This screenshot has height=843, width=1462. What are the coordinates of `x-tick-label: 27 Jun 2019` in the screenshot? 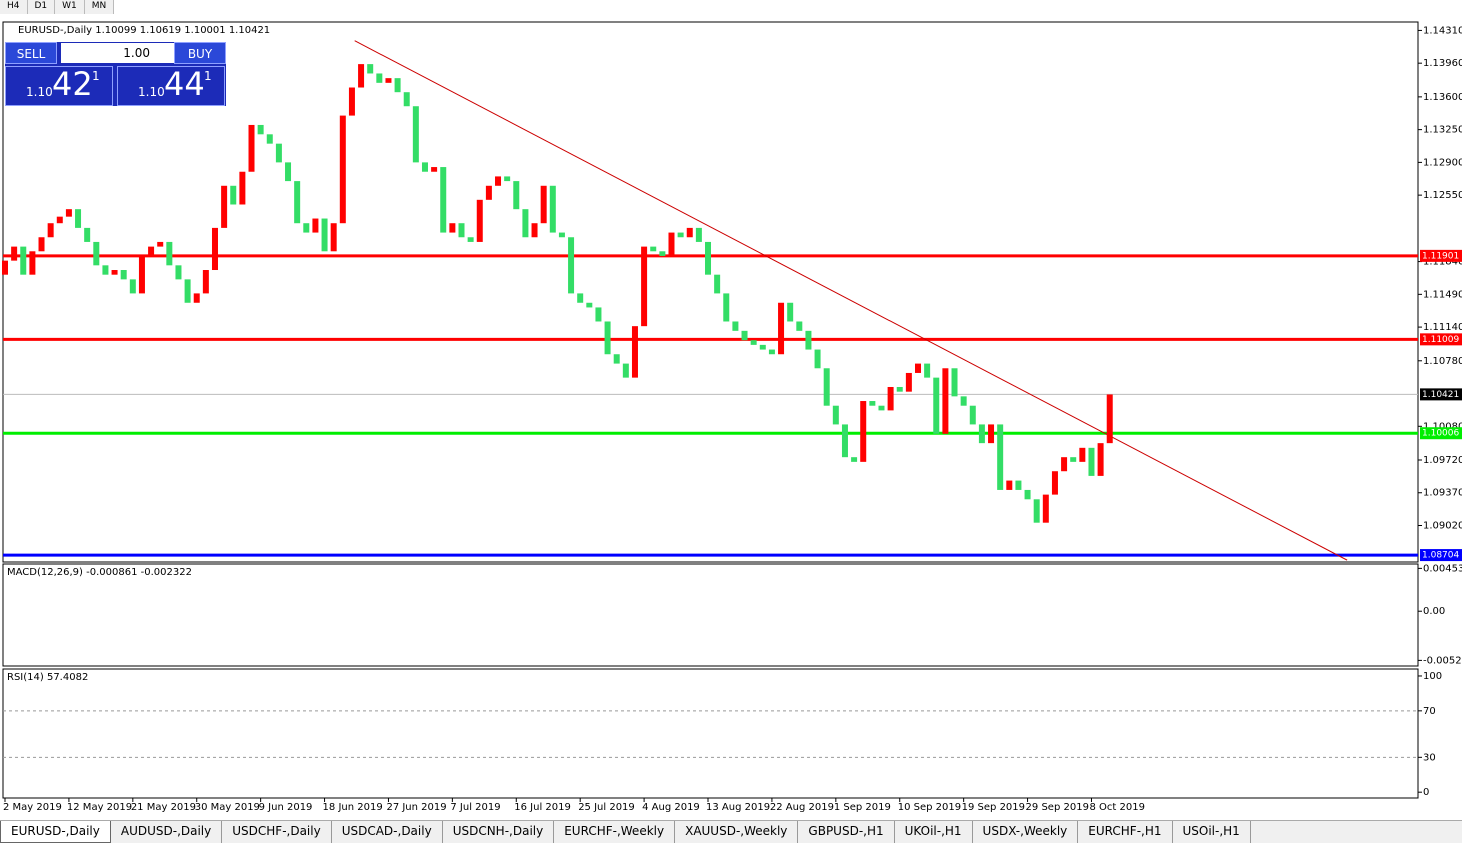 It's located at (416, 807).